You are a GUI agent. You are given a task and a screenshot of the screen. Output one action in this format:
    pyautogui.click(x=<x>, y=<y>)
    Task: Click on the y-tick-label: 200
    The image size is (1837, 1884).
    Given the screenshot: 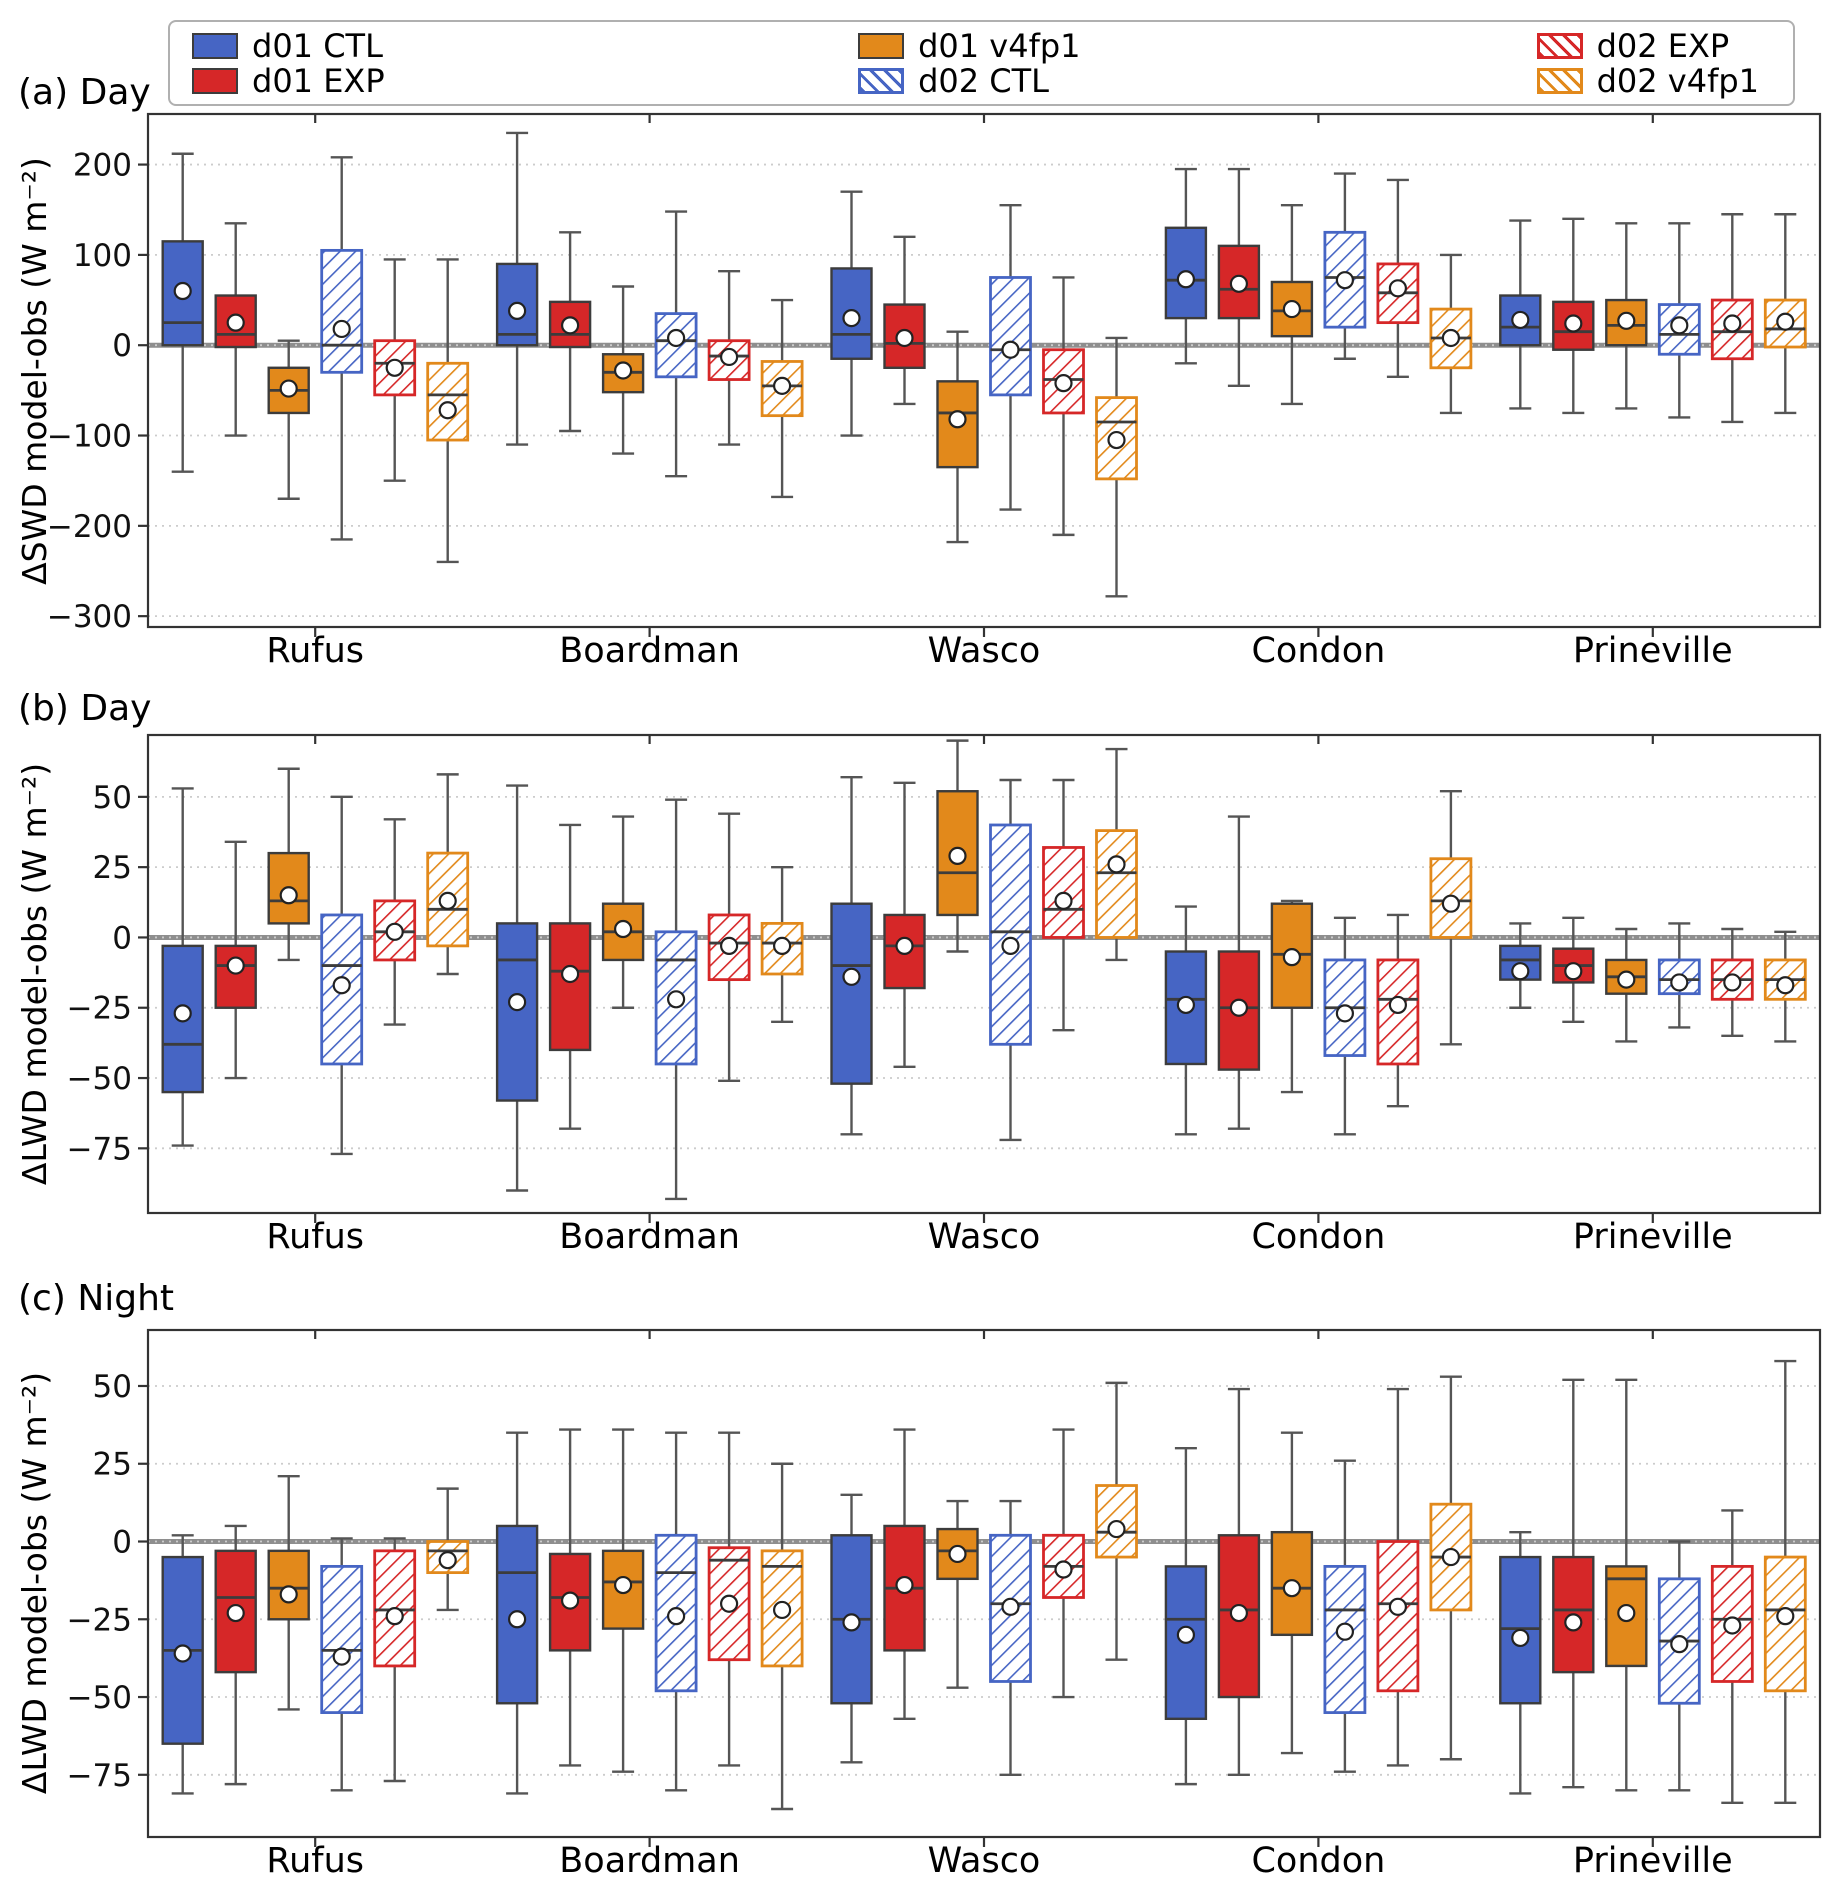 What is the action you would take?
    pyautogui.click(x=102, y=166)
    